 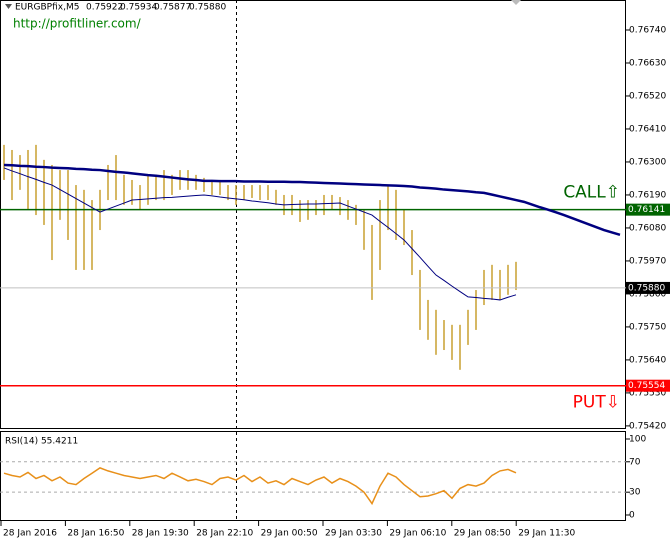 I want to click on x-tick-label: 28 Jan 16:50, so click(x=95, y=534).